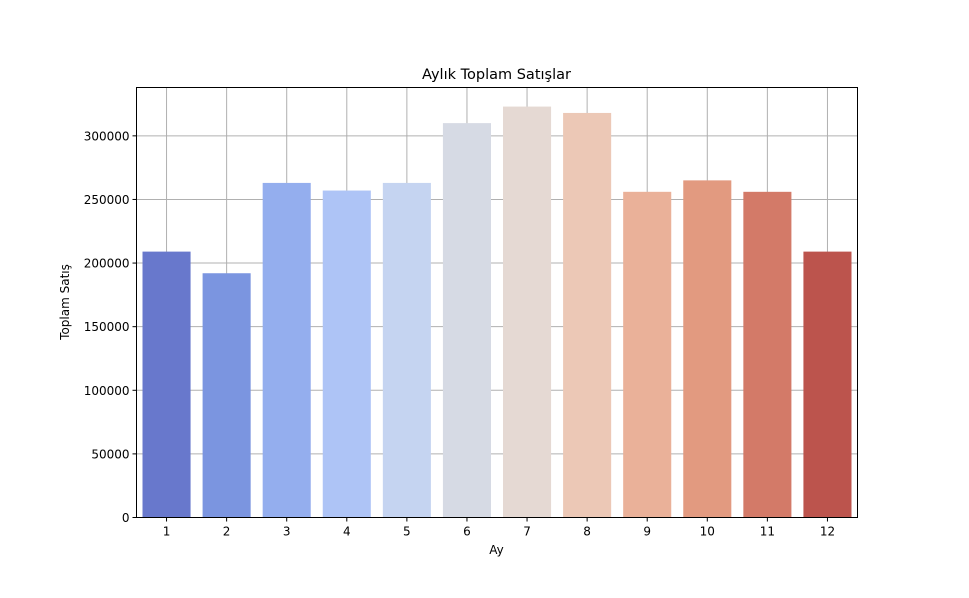 This screenshot has height=598, width=969. What do you see at coordinates (227, 532) in the screenshot?
I see `x-tick-label: 2` at bounding box center [227, 532].